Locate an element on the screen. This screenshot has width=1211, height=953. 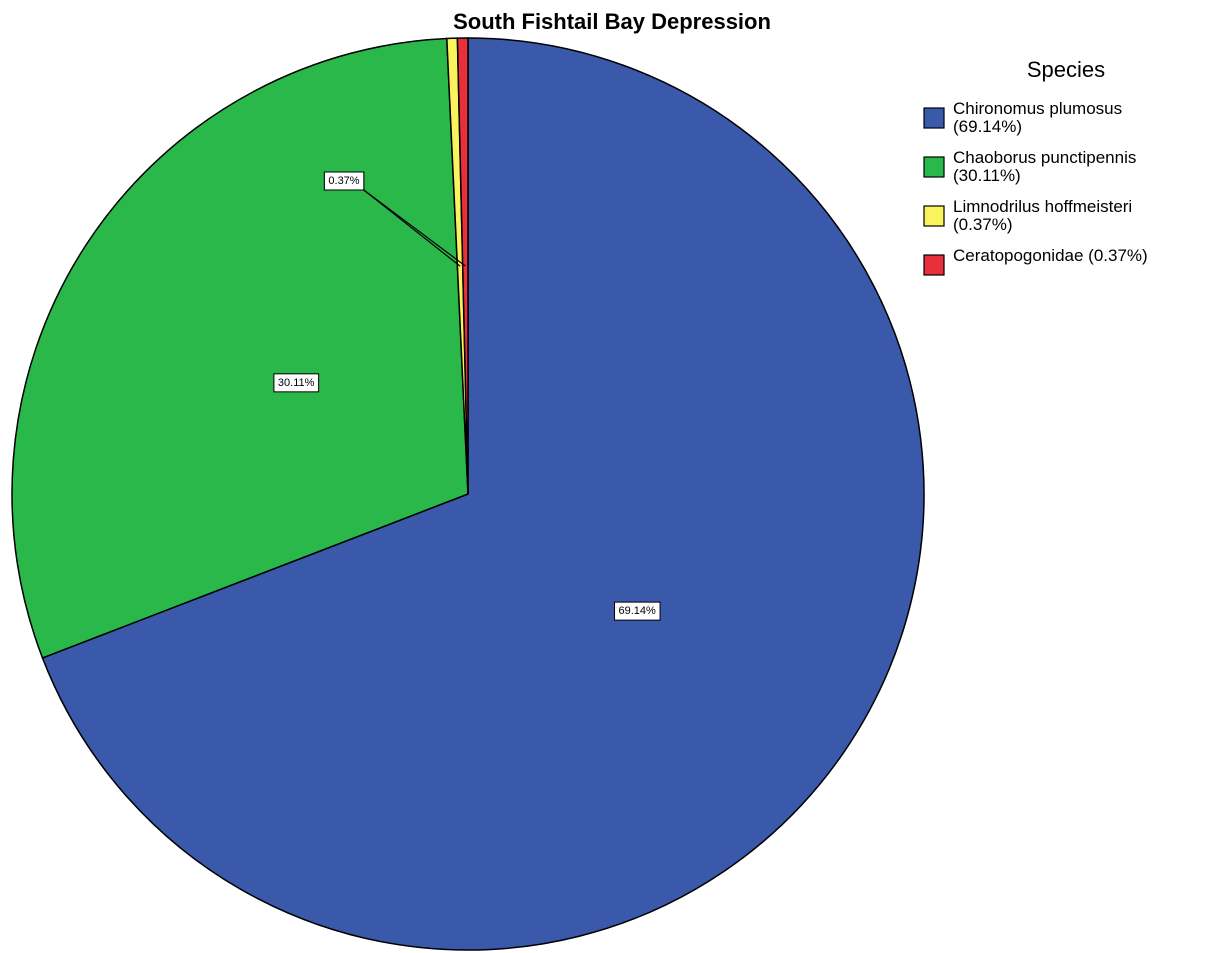
legend-label-1-line-2: (69.14%) is located at coordinates (987, 126).